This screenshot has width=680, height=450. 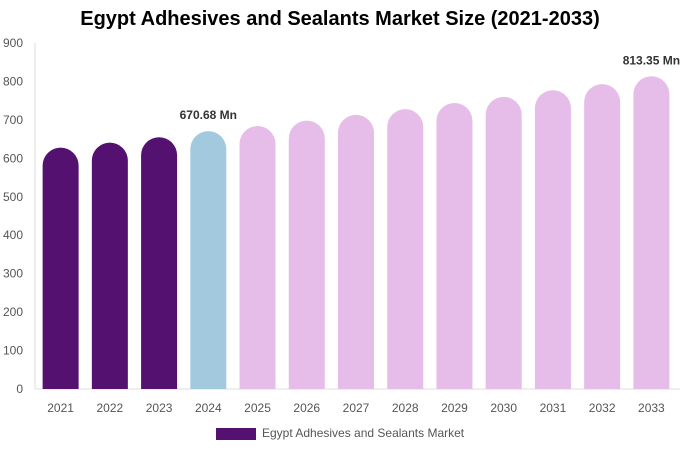 I want to click on y-tick-label: 500, so click(x=13, y=197).